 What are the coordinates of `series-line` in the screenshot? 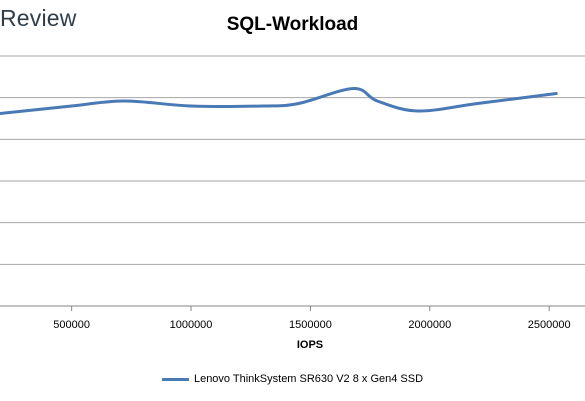 It's located at (279, 100).